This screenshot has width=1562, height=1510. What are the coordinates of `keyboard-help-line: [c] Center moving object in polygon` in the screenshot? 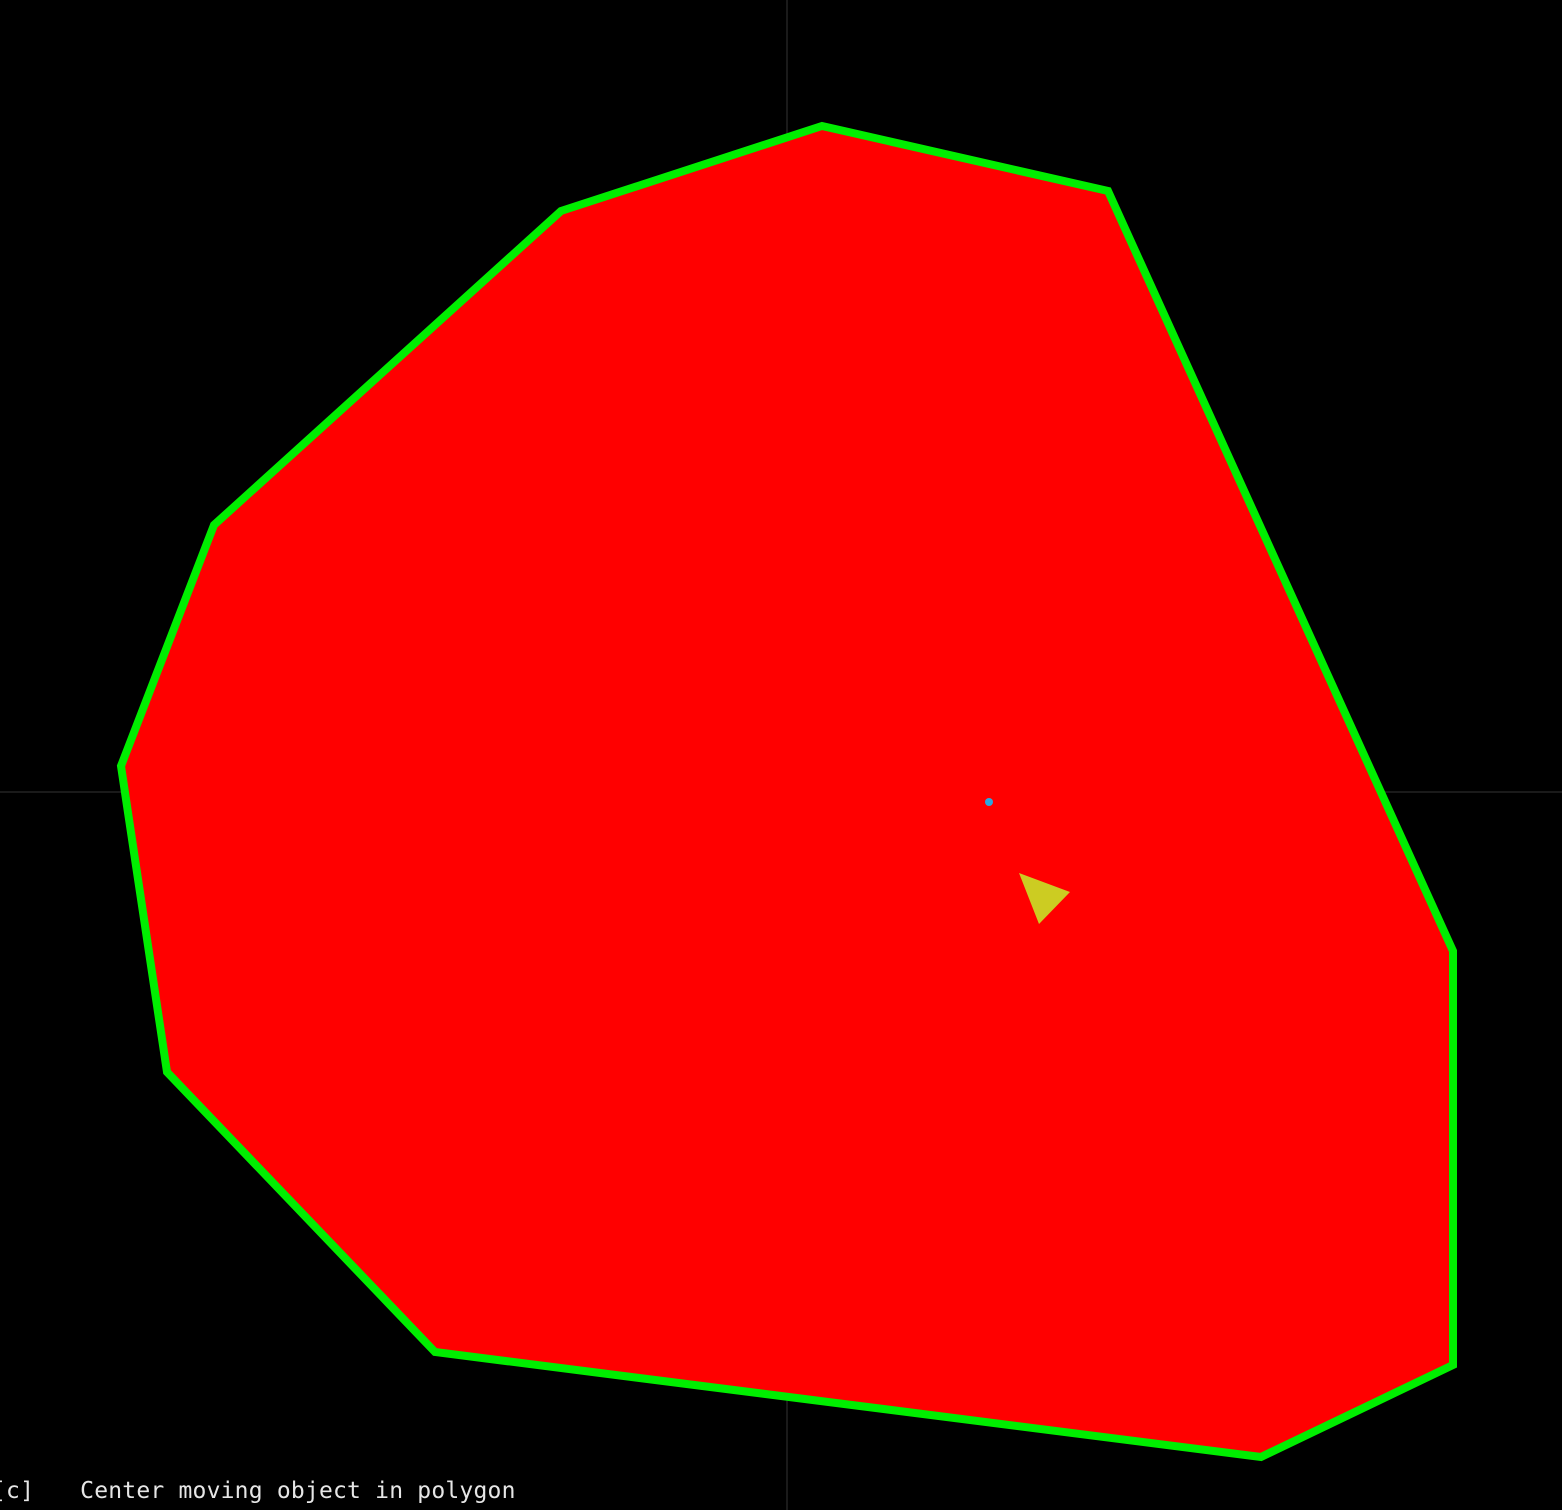 It's located at (258, 1491).